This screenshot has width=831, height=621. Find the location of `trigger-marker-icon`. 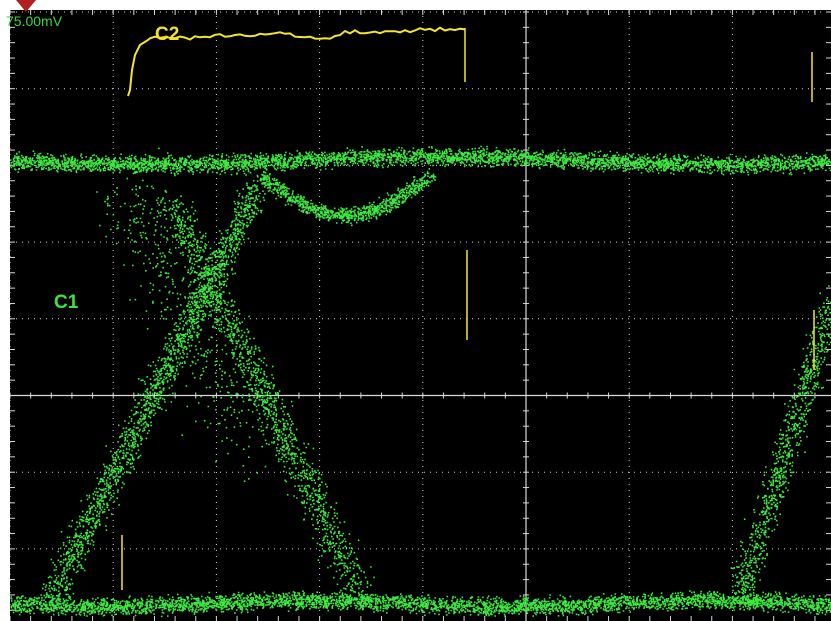

trigger-marker-icon is located at coordinates (26, 6).